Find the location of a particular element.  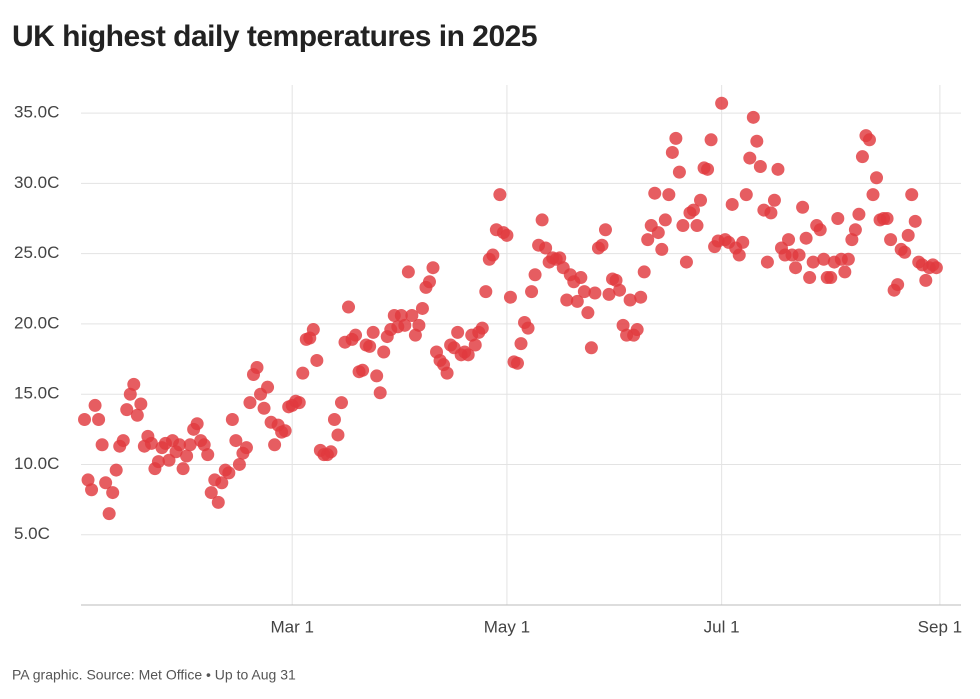

x-tick-label: Jul 1 is located at coordinates (722, 626).